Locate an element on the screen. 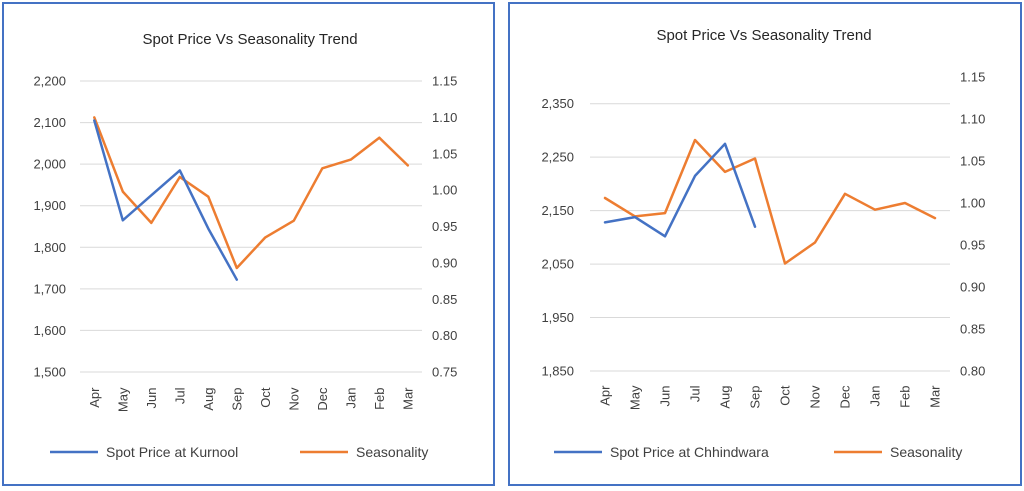  y-left-tick-label: 1,950 is located at coordinates (557, 317).